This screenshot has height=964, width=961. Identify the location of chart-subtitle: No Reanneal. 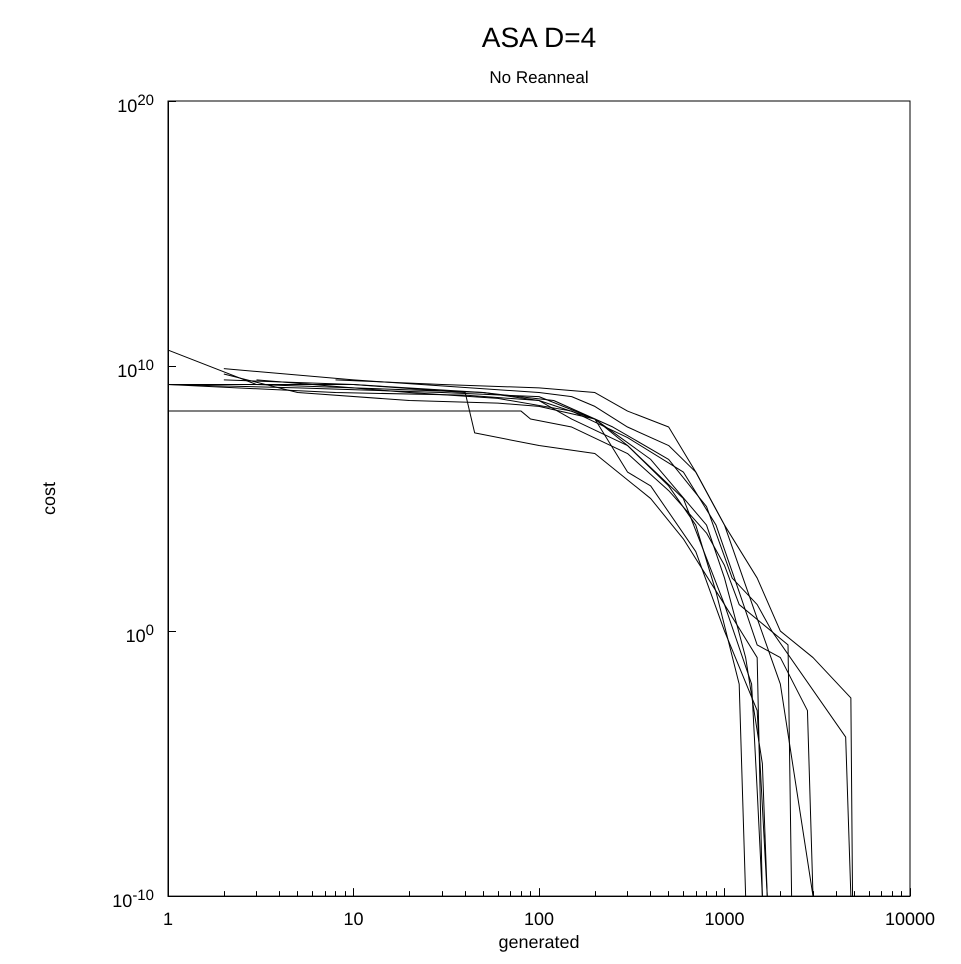
(539, 78).